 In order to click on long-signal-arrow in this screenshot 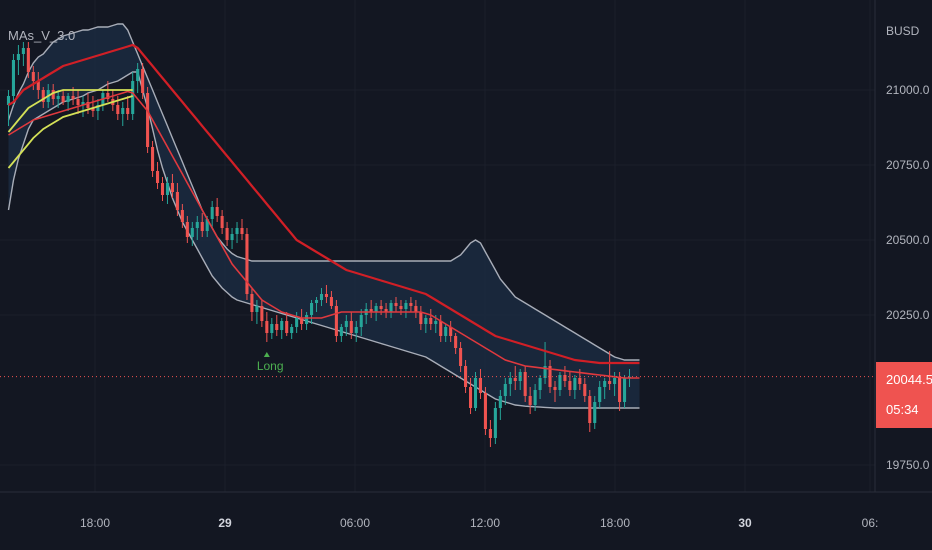, I will do `click(266, 354)`.